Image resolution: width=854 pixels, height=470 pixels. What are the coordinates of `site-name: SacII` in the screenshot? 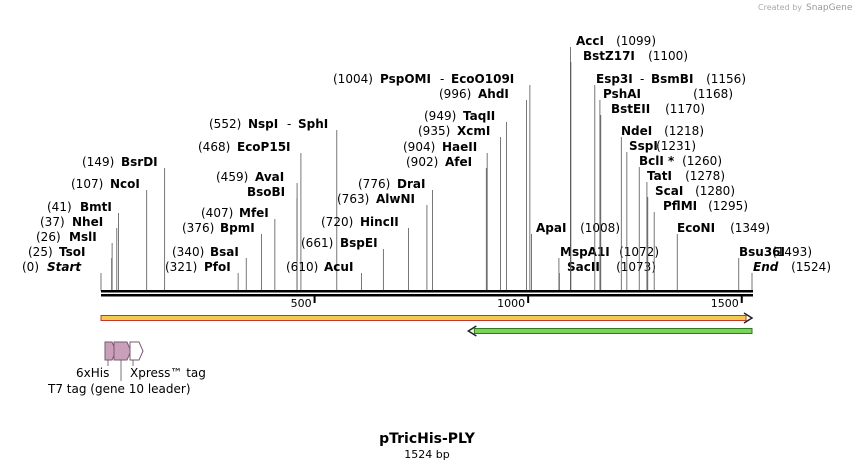 It's located at (583, 267).